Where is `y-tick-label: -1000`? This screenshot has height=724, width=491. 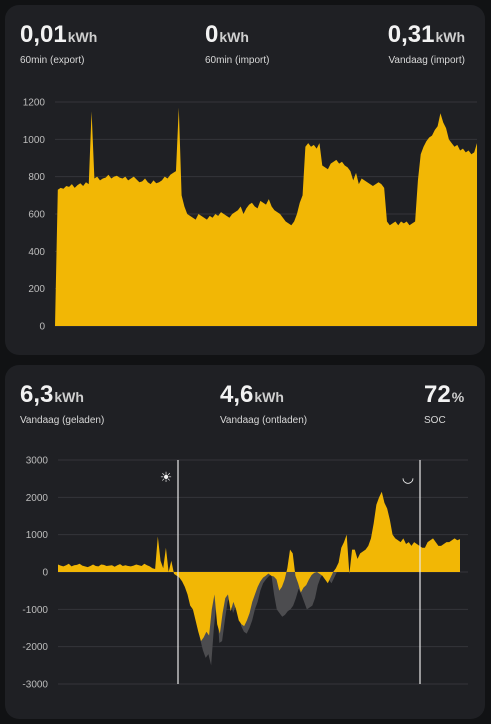 y-tick-label: -1000 is located at coordinates (35, 610).